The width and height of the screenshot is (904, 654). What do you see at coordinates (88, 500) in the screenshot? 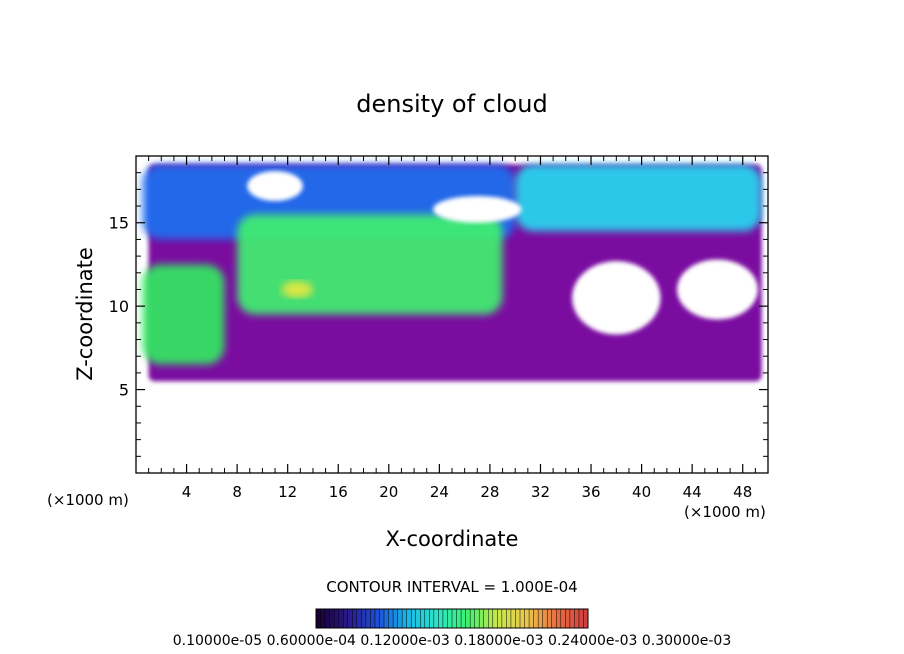
I see `x-unit-left: (×1000 m)` at bounding box center [88, 500].